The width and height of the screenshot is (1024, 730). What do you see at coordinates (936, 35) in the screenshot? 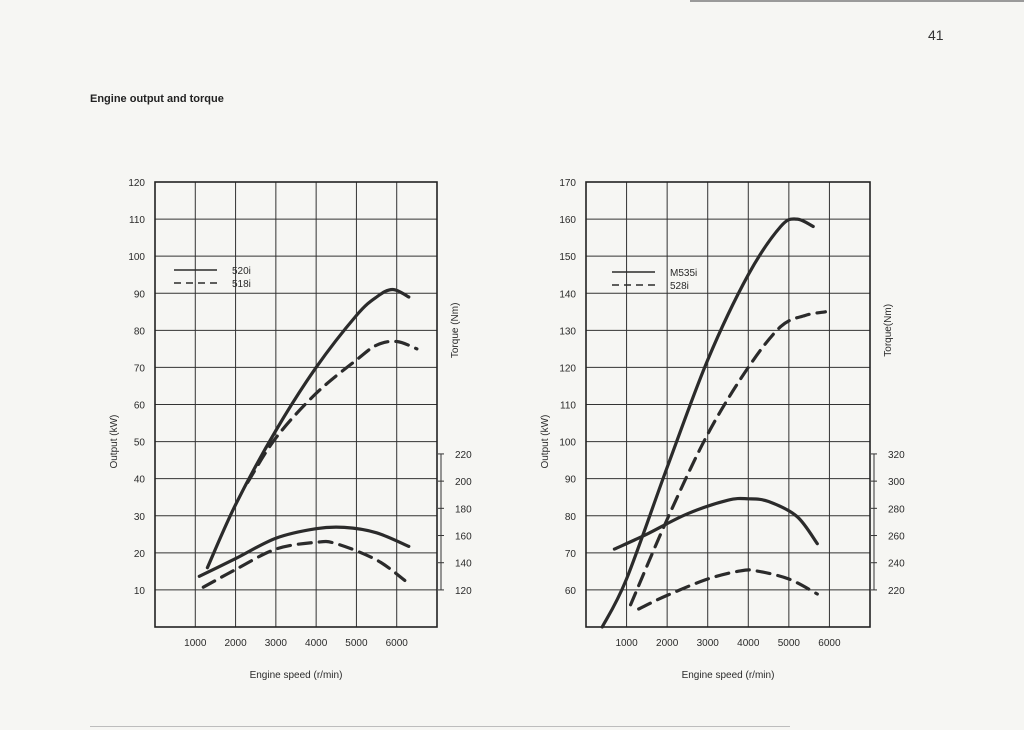
I see `page-number: 41` at bounding box center [936, 35].